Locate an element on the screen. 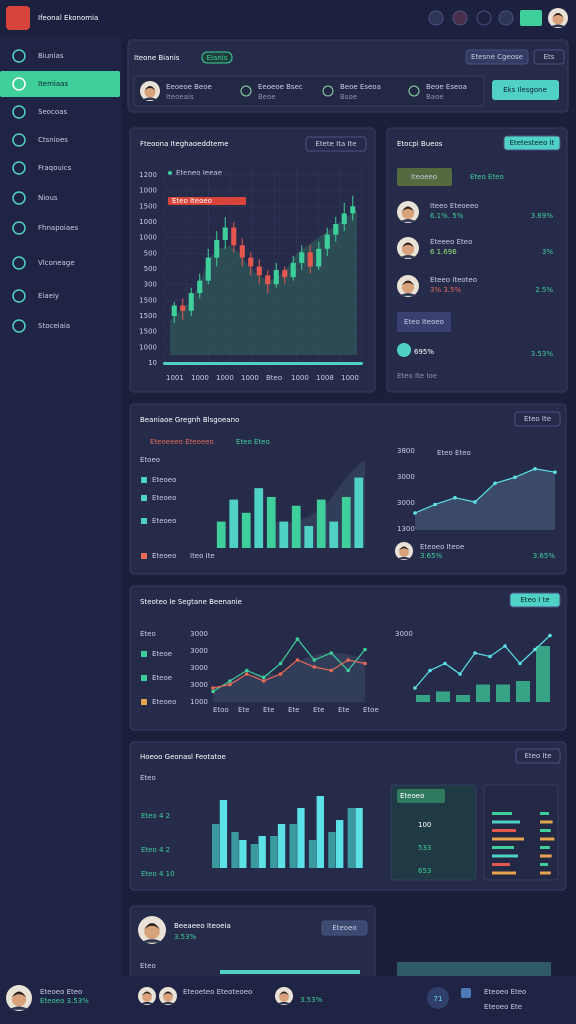 This screenshot has width=576, height=1024. x-tick-label: 1008 is located at coordinates (325, 378).